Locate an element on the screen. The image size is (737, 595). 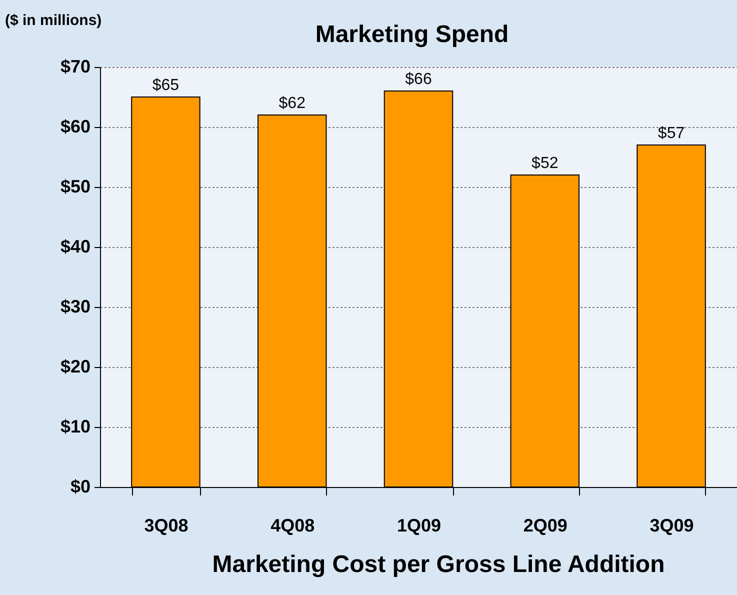
x-tick-label: 3Q09 is located at coordinates (672, 526).